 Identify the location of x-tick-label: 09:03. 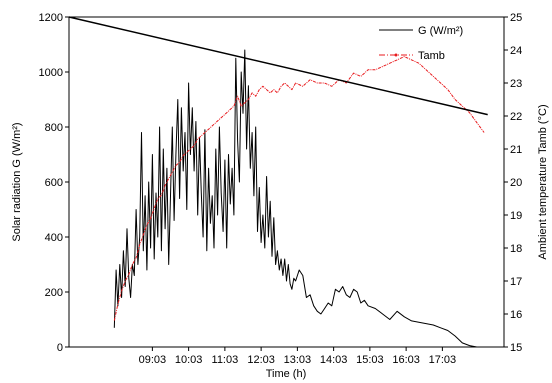
(153, 360).